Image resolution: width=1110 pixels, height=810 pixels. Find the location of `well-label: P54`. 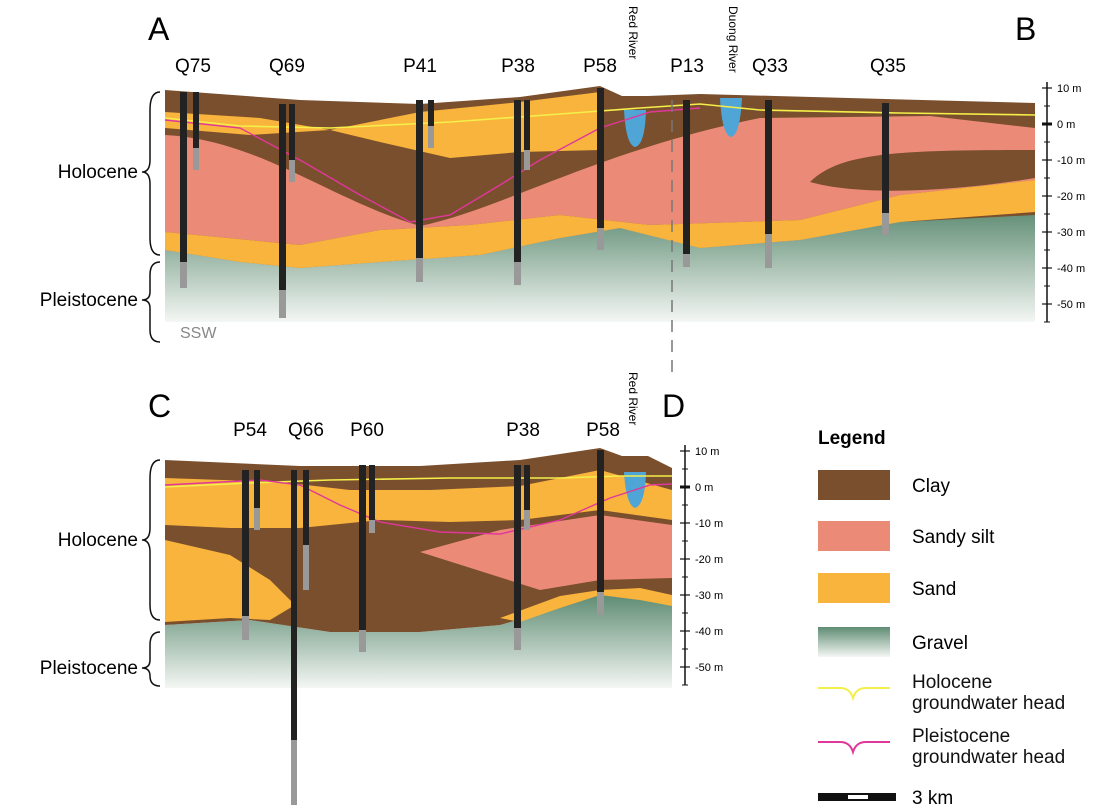

well-label: P54 is located at coordinates (250, 430).